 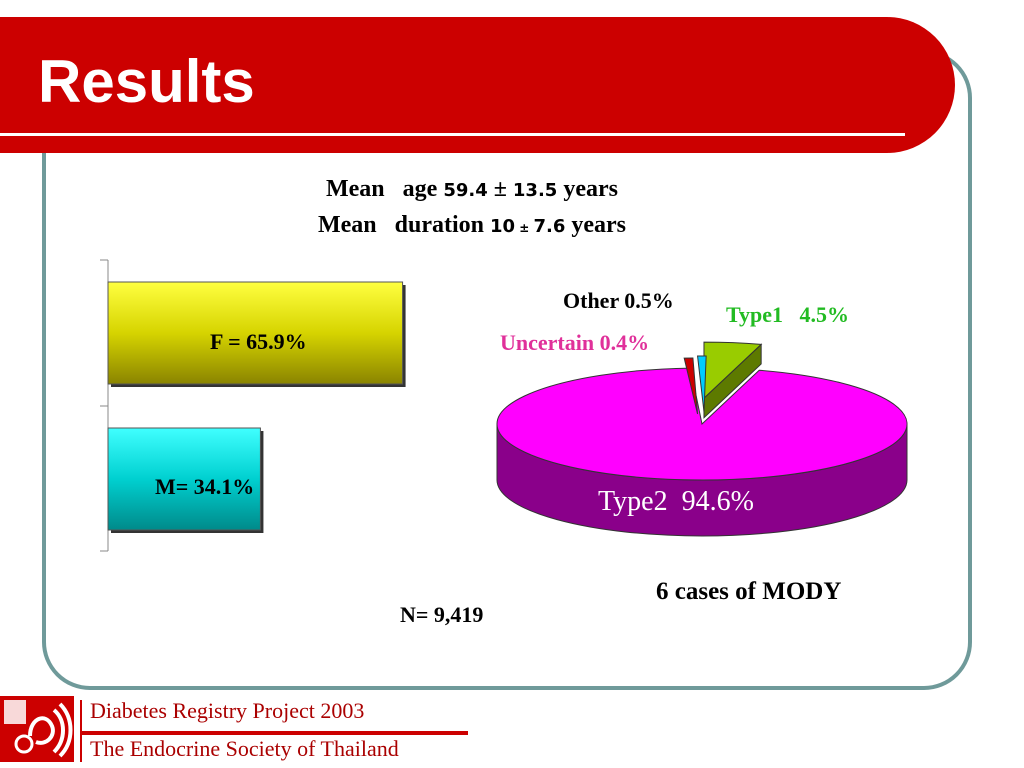 What do you see at coordinates (702, 424) in the screenshot?
I see `pie-slice-type2` at bounding box center [702, 424].